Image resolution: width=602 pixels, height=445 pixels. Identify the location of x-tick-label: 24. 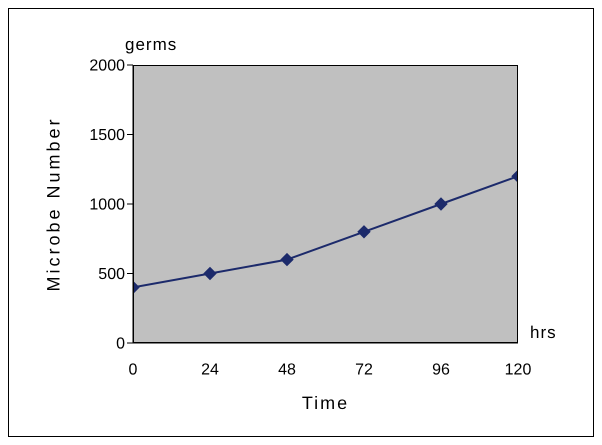
(210, 369).